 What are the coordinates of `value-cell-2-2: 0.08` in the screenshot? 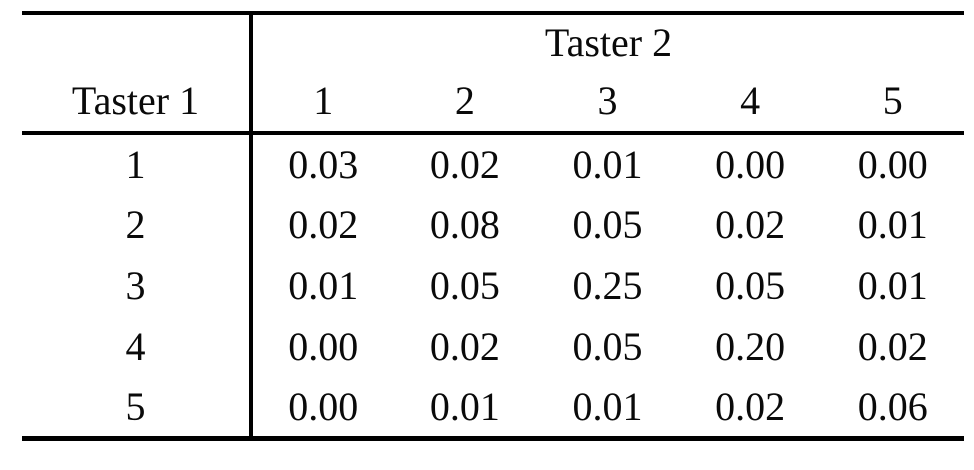 It's located at (464, 224).